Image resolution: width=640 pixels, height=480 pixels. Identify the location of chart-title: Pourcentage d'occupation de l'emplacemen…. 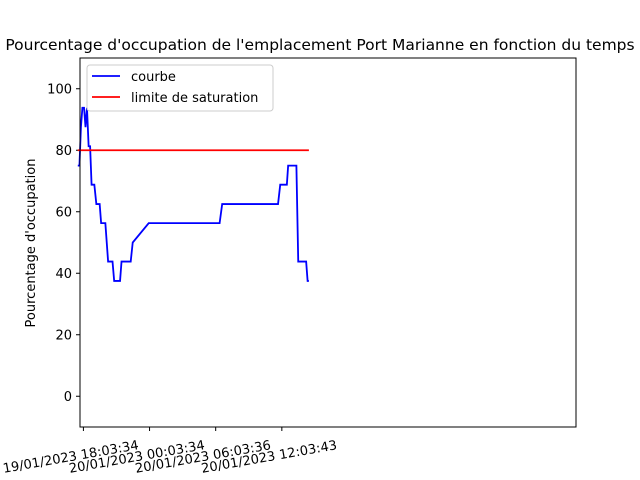
(319, 45).